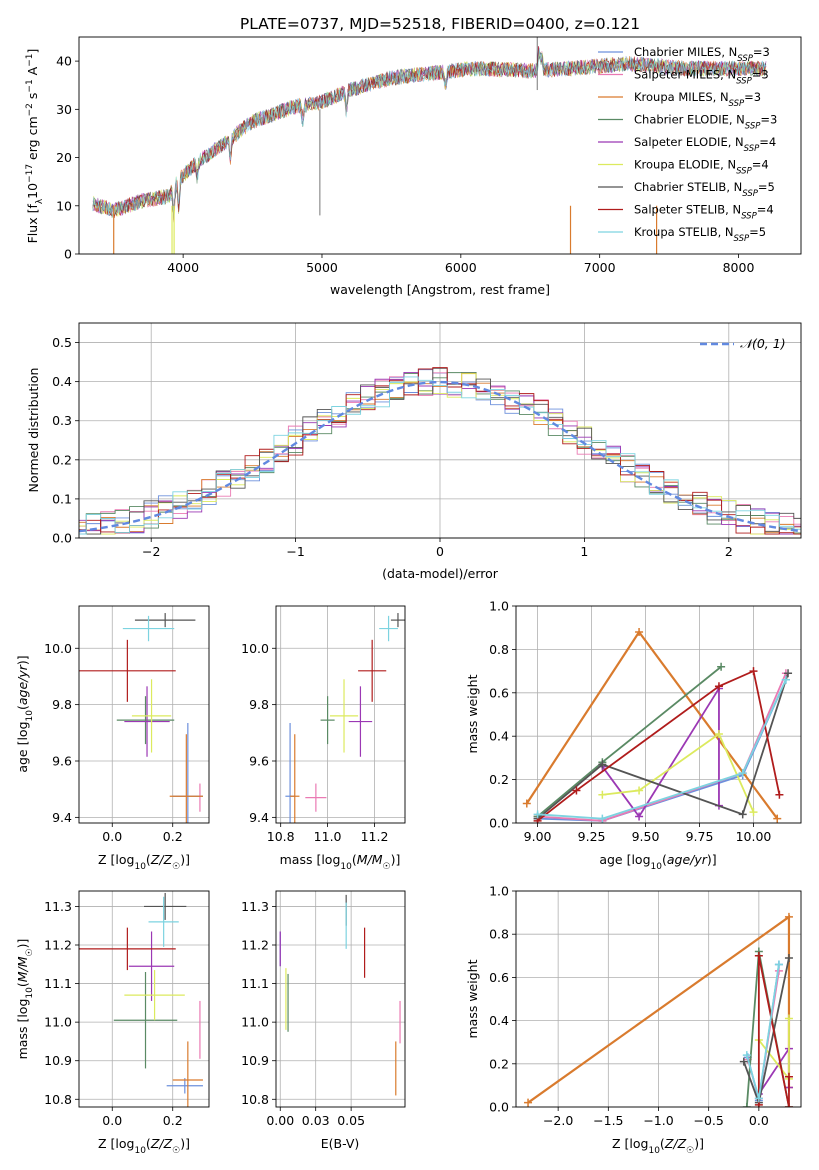  What do you see at coordinates (429, 133) in the screenshot?
I see `spectrum-line` at bounding box center [429, 133].